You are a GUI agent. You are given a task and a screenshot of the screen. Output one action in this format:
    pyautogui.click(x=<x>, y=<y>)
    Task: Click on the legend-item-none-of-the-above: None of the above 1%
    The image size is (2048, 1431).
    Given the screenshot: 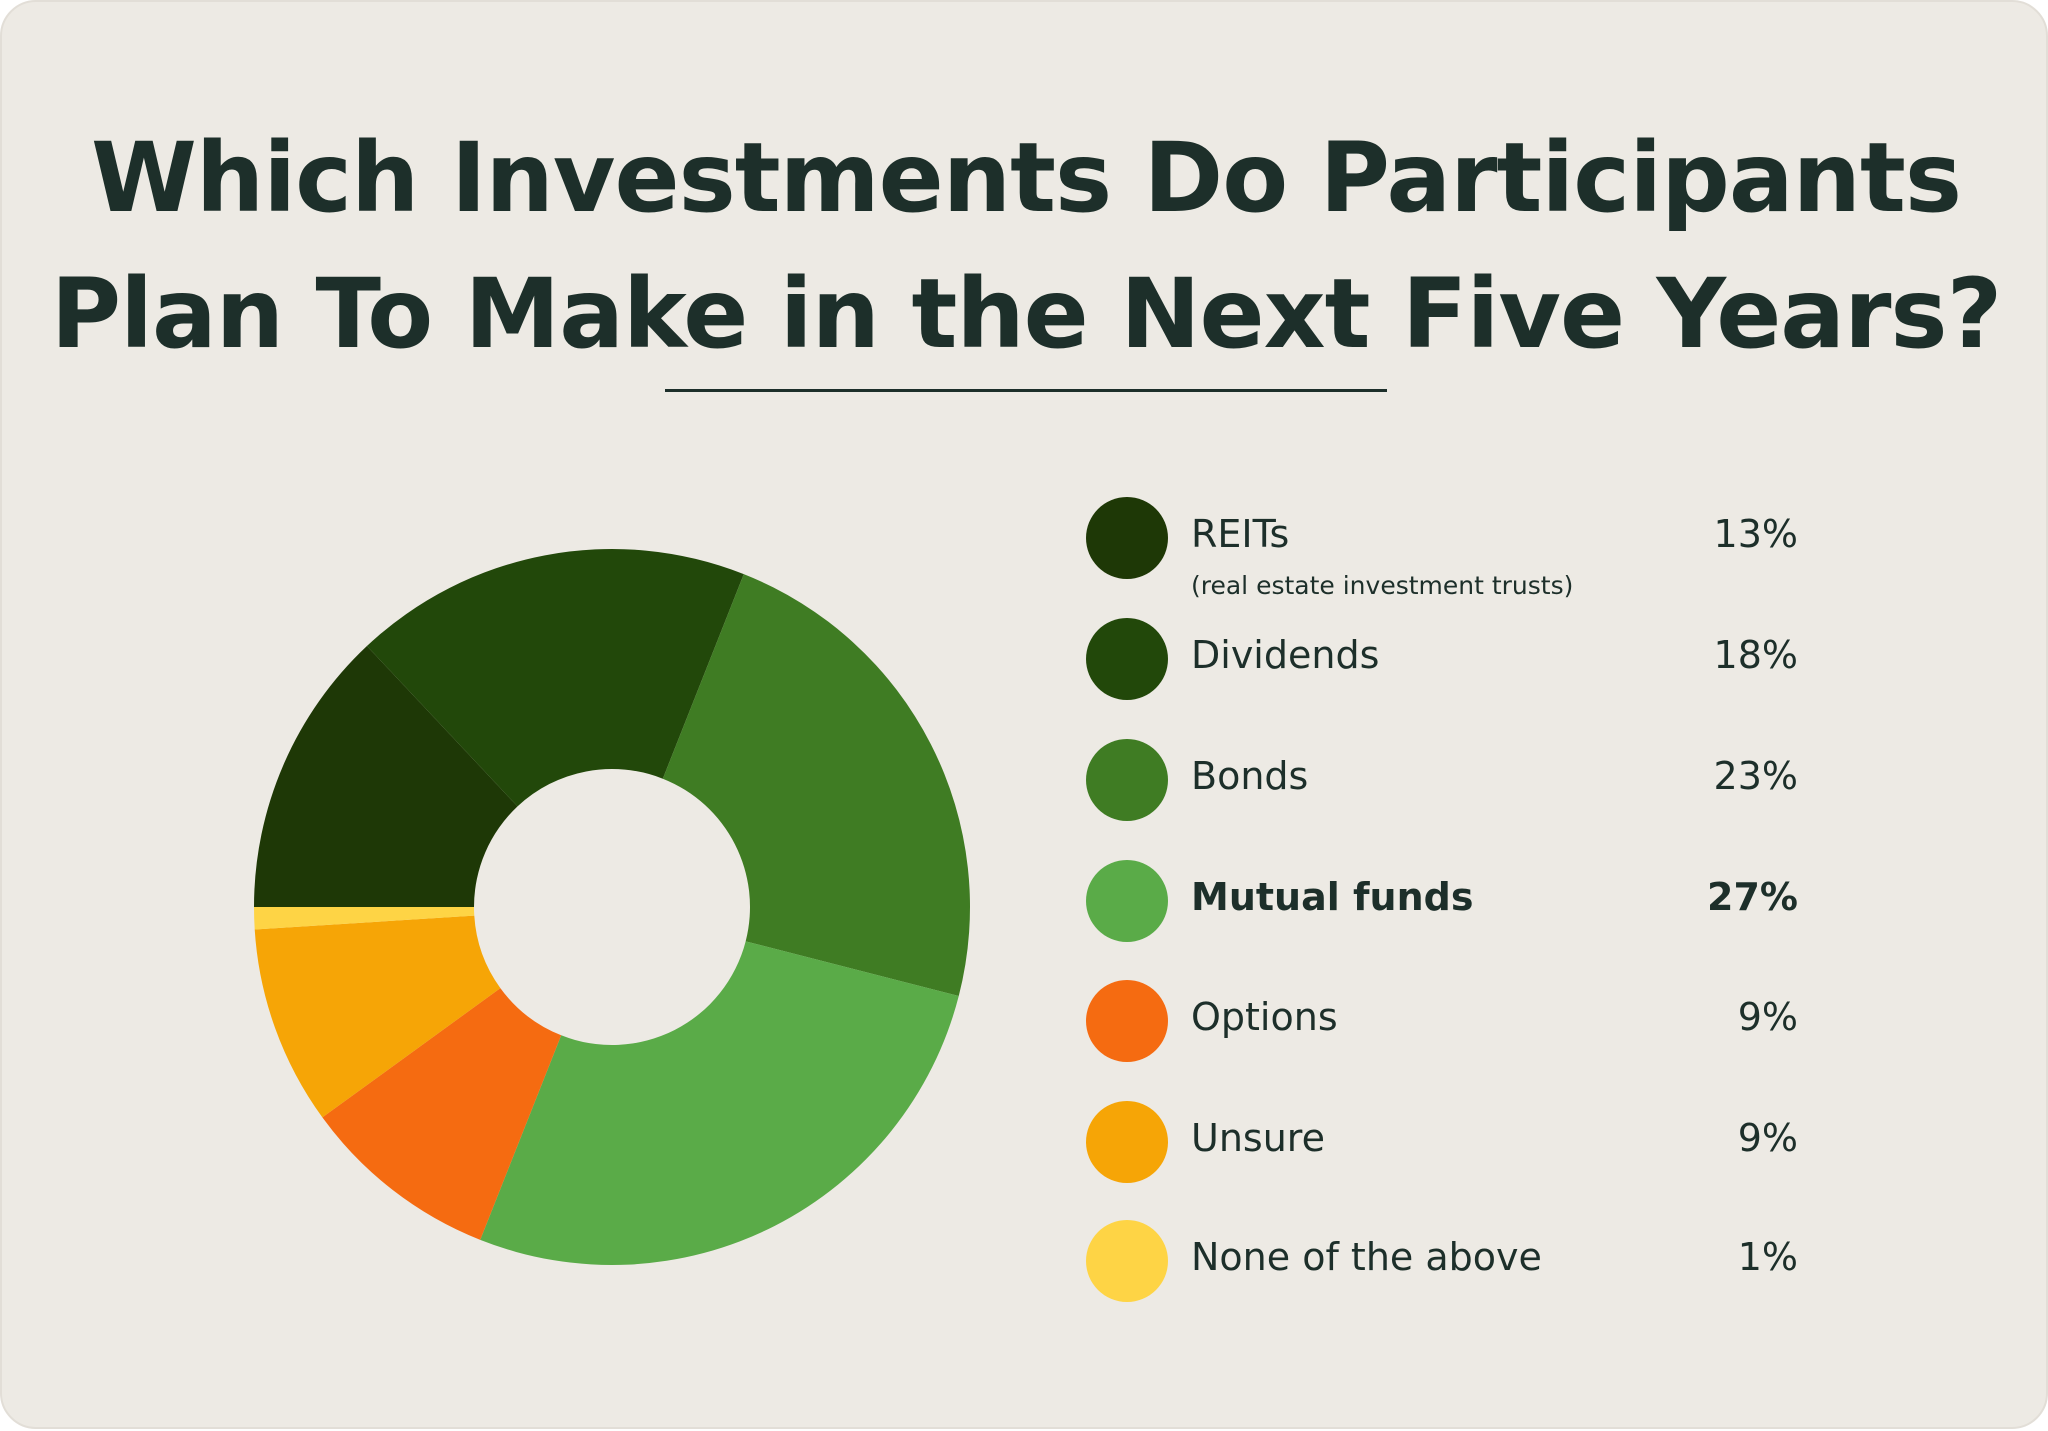 What is the action you would take?
    pyautogui.click(x=1442, y=1262)
    